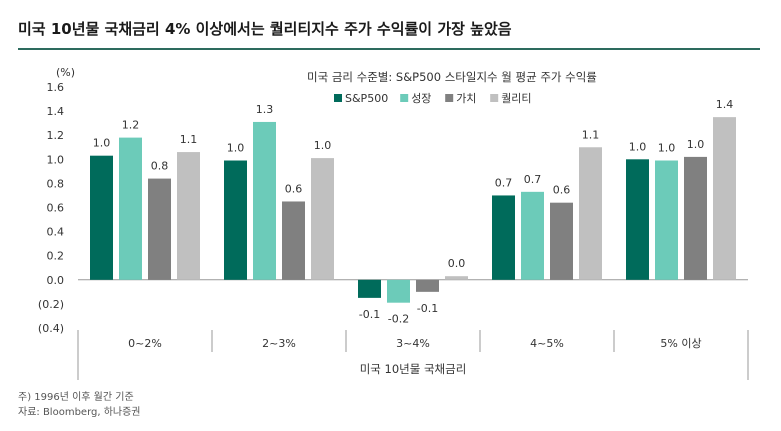 This screenshot has width=781, height=431. Describe the element at coordinates (145, 343) in the screenshot. I see `x-category-label: 0~2%` at that location.